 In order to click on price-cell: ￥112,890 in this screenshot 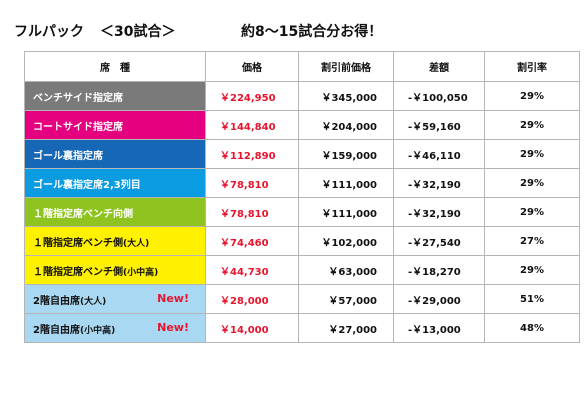, I will do `click(252, 154)`.